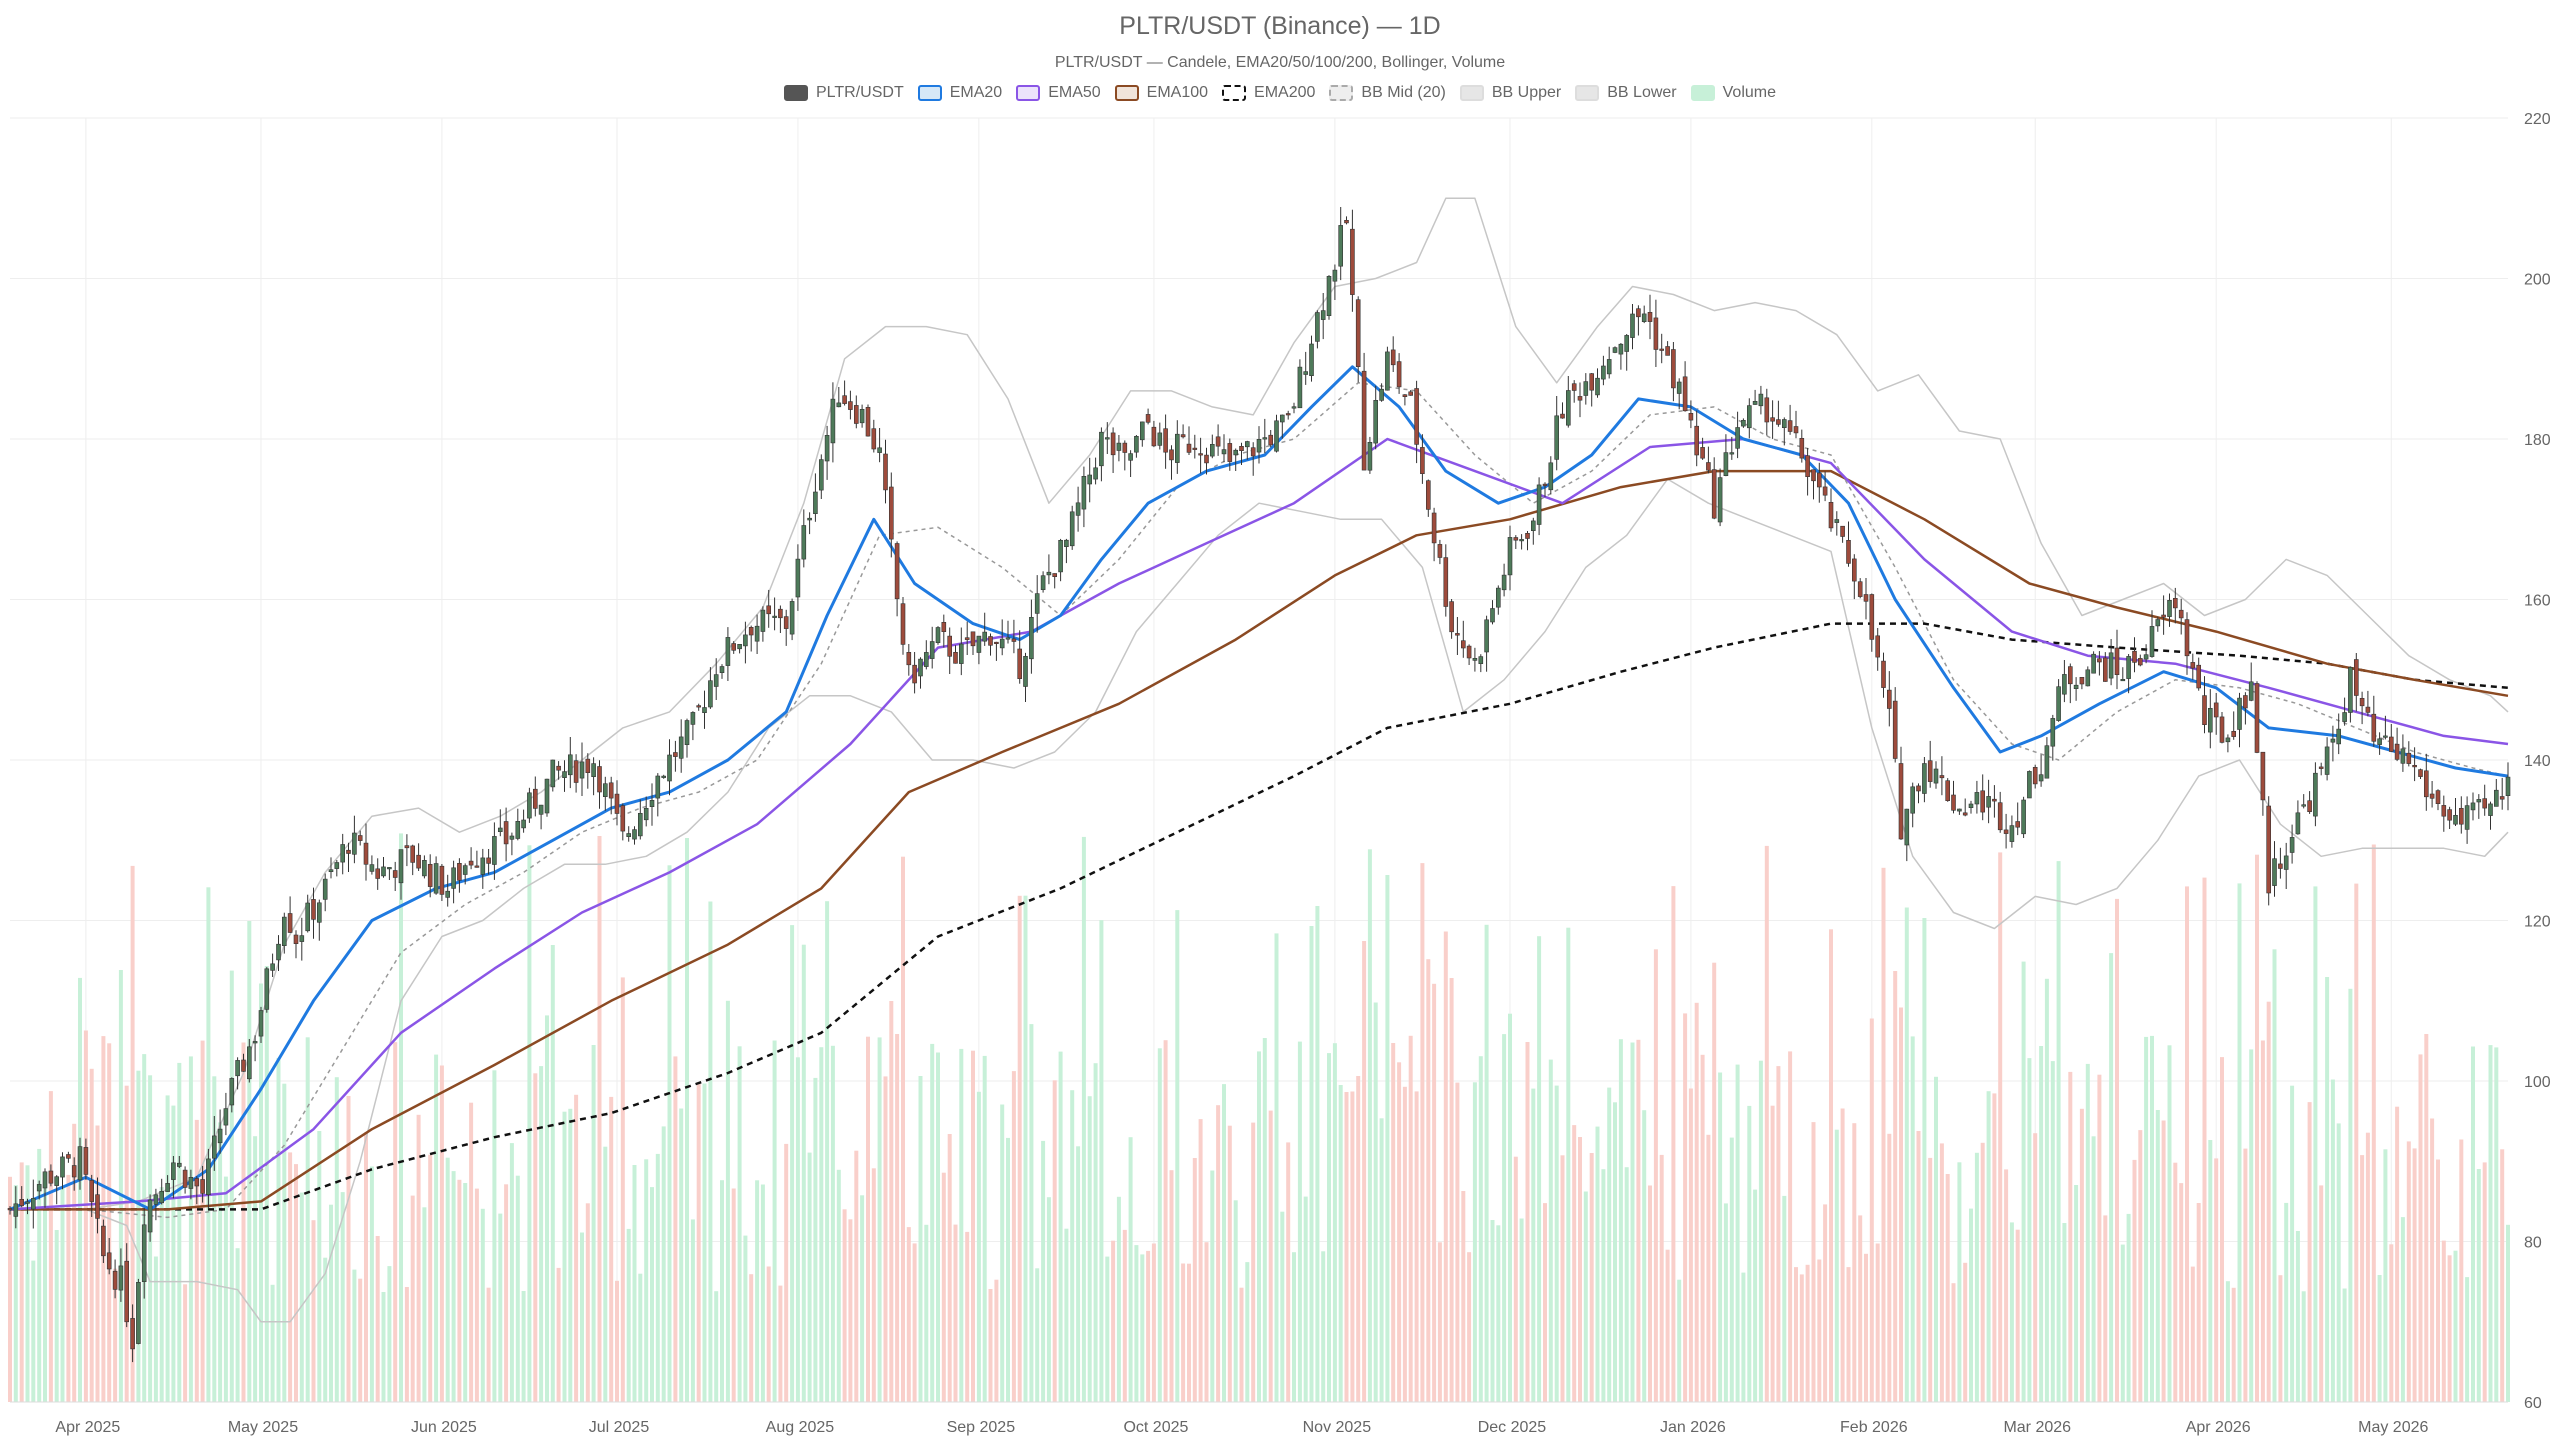  Describe the element at coordinates (1058, 93) in the screenshot. I see `legend-item-ema50: EMA50` at that location.